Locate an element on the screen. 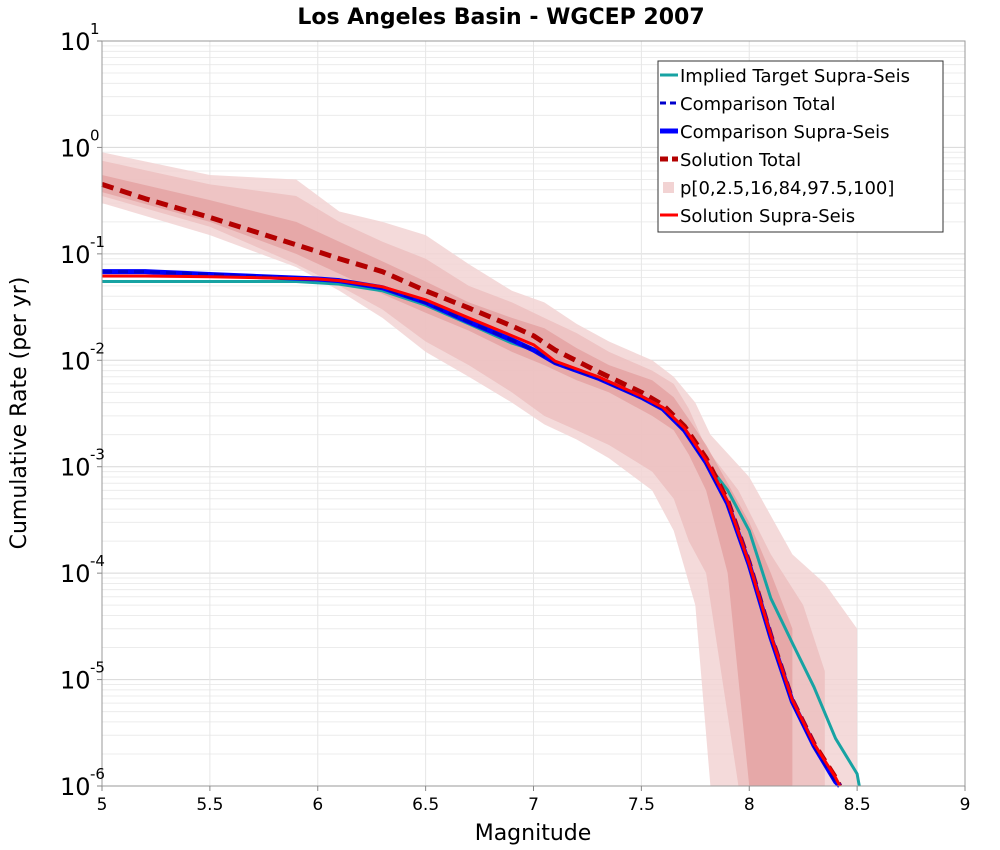 This screenshot has width=1000, height=850. y-tick-label: 10 -6 is located at coordinates (82, 783).